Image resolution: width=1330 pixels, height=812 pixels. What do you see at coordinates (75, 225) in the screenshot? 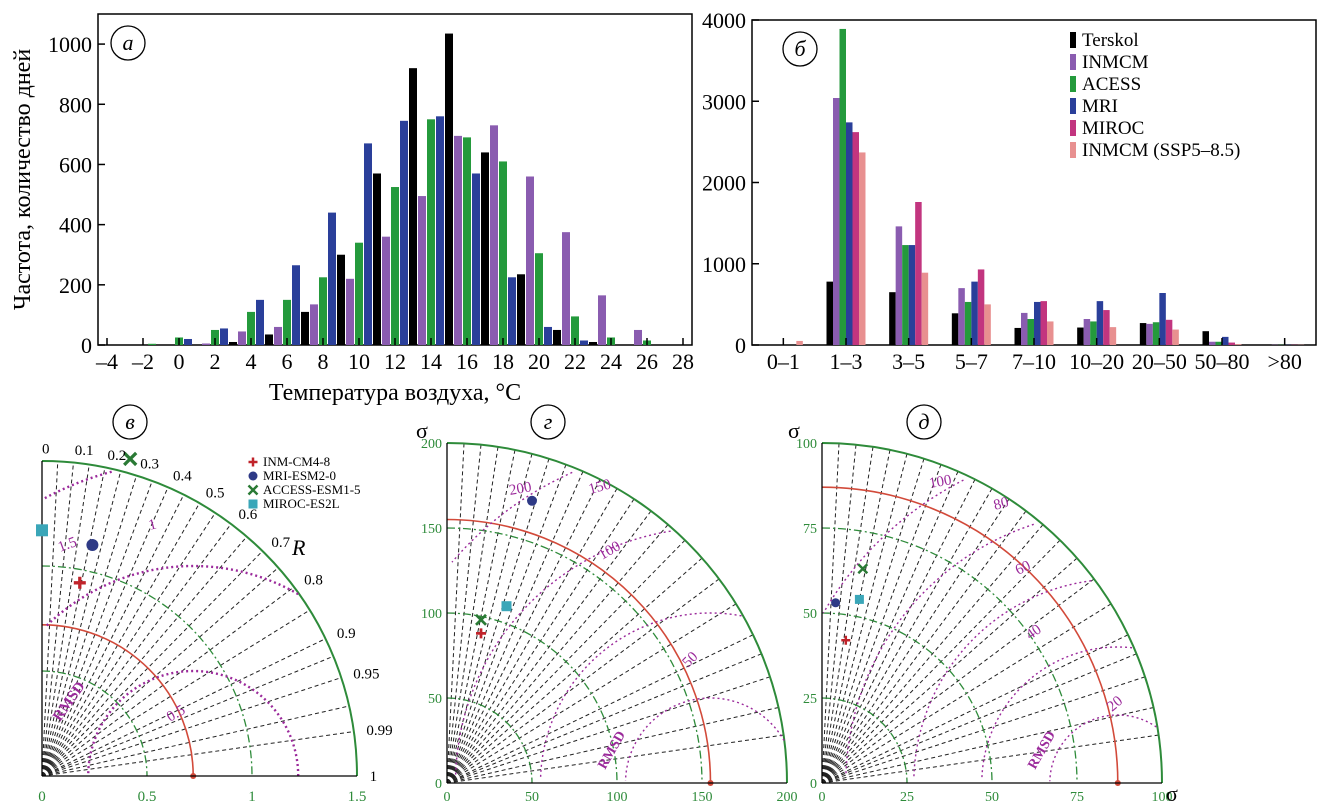
I see `y-tick-label: 400` at bounding box center [75, 225].